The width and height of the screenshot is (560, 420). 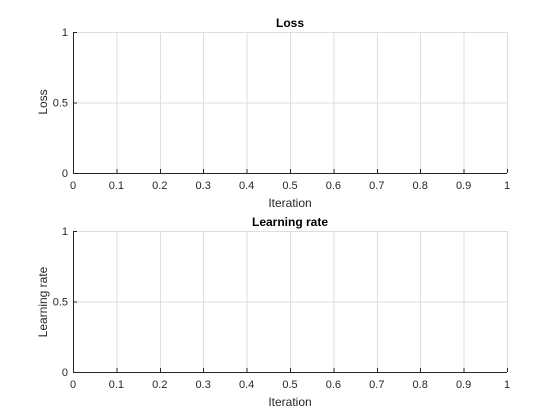 What do you see at coordinates (43, 101) in the screenshot?
I see `loss-y-label: Loss` at bounding box center [43, 101].